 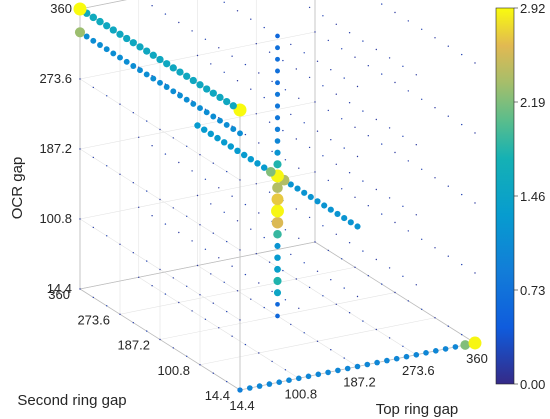 What do you see at coordinates (532, 196) in the screenshot?
I see `colorbar-tick-label: 1.46` at bounding box center [532, 196].